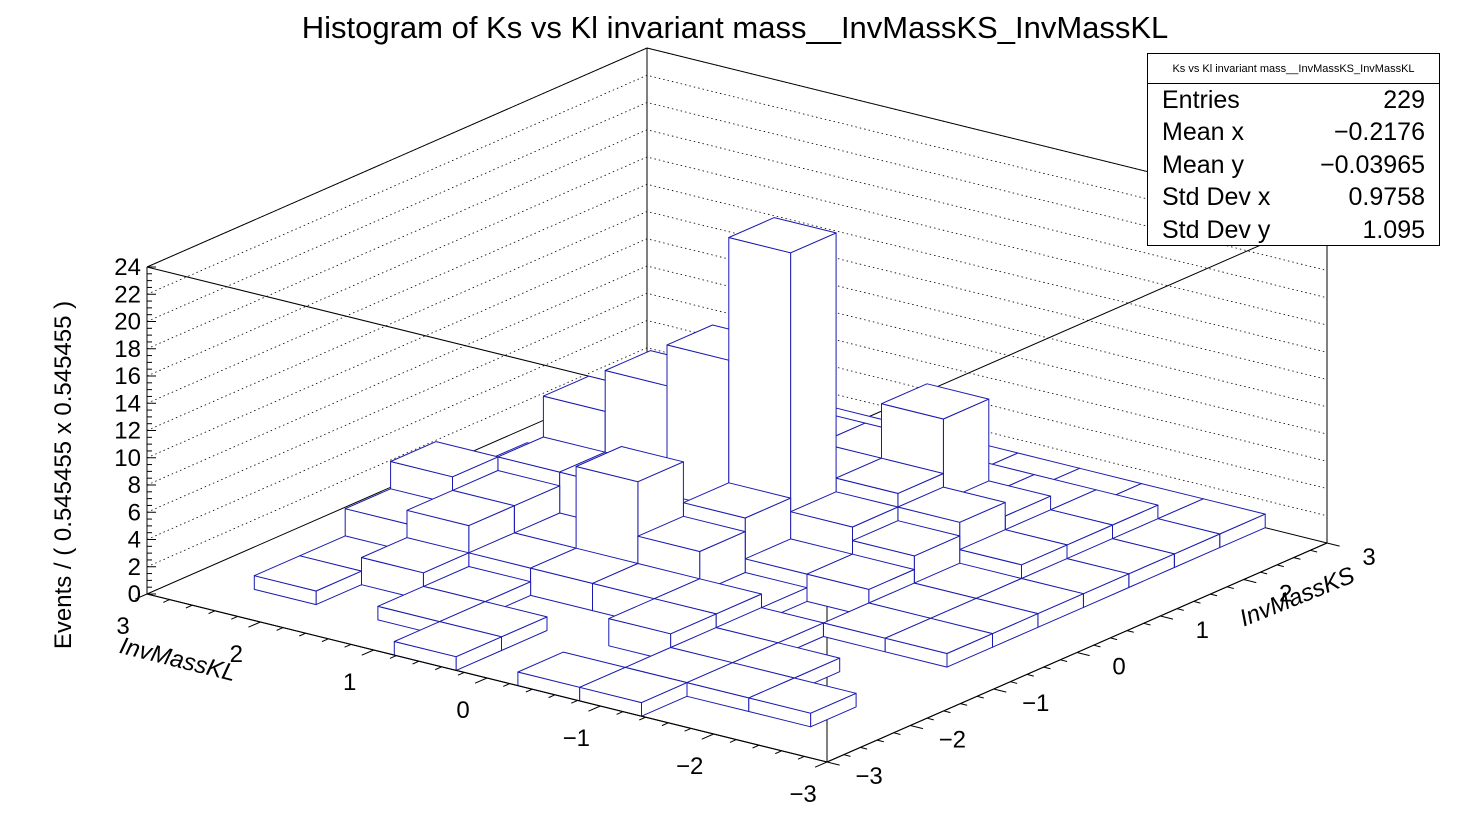  What do you see at coordinates (1293, 198) in the screenshot?
I see `stats-row-std-x: Std Dev x 0.9758` at bounding box center [1293, 198].